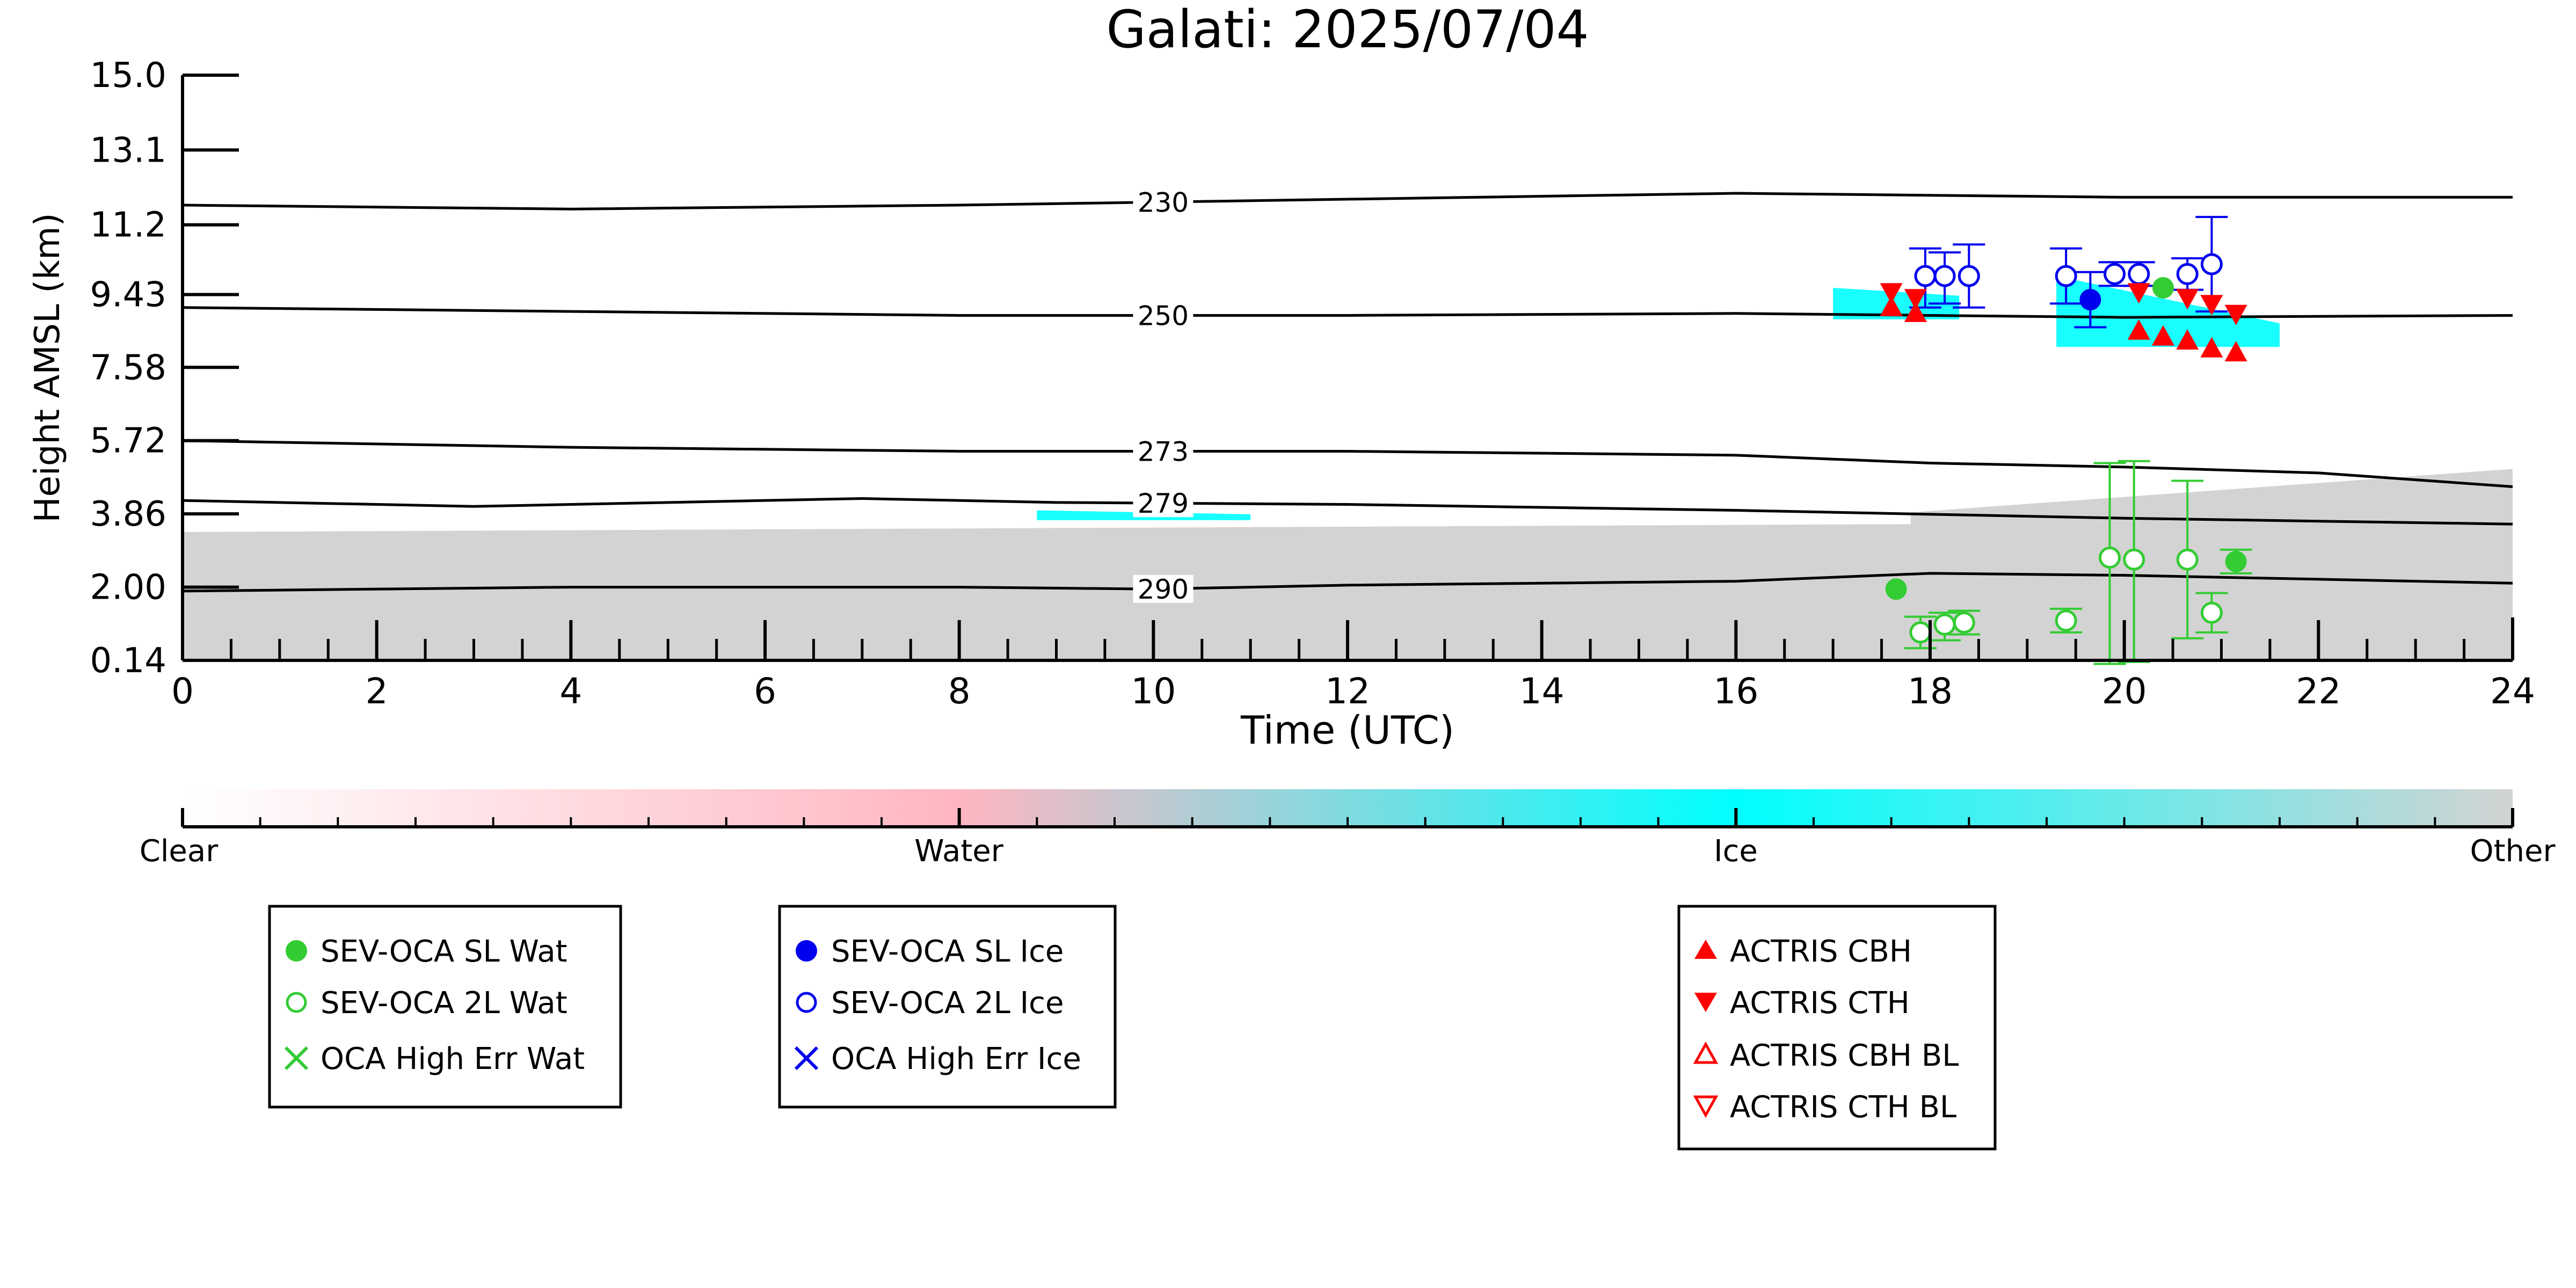  I want to click on legend-item: OCA High Err Ice, so click(956, 1059).